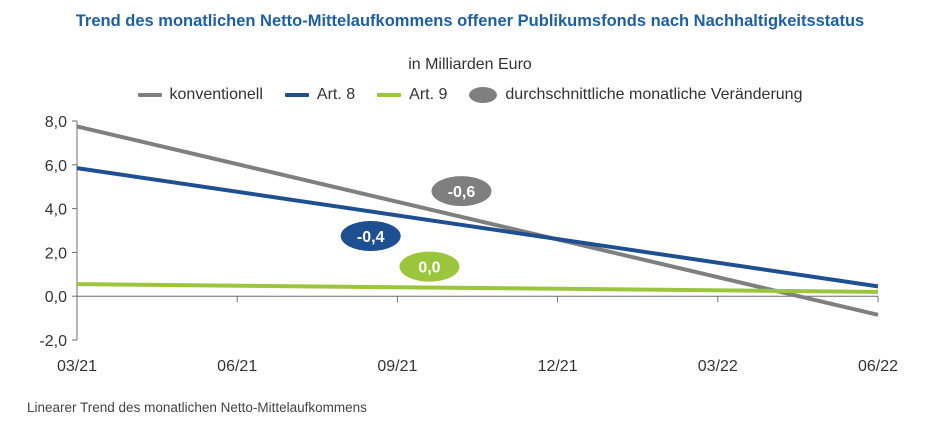 Image resolution: width=940 pixels, height=435 pixels. What do you see at coordinates (389, 95) in the screenshot?
I see `legend-swatch-art9` at bounding box center [389, 95].